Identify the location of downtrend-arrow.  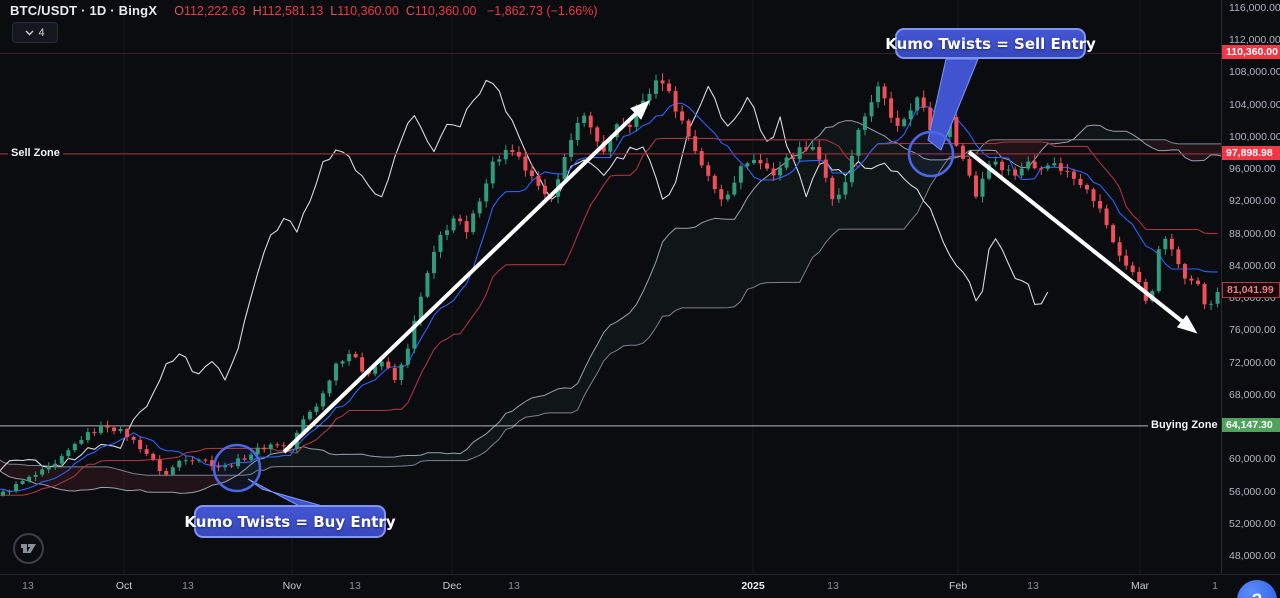
(1082, 242).